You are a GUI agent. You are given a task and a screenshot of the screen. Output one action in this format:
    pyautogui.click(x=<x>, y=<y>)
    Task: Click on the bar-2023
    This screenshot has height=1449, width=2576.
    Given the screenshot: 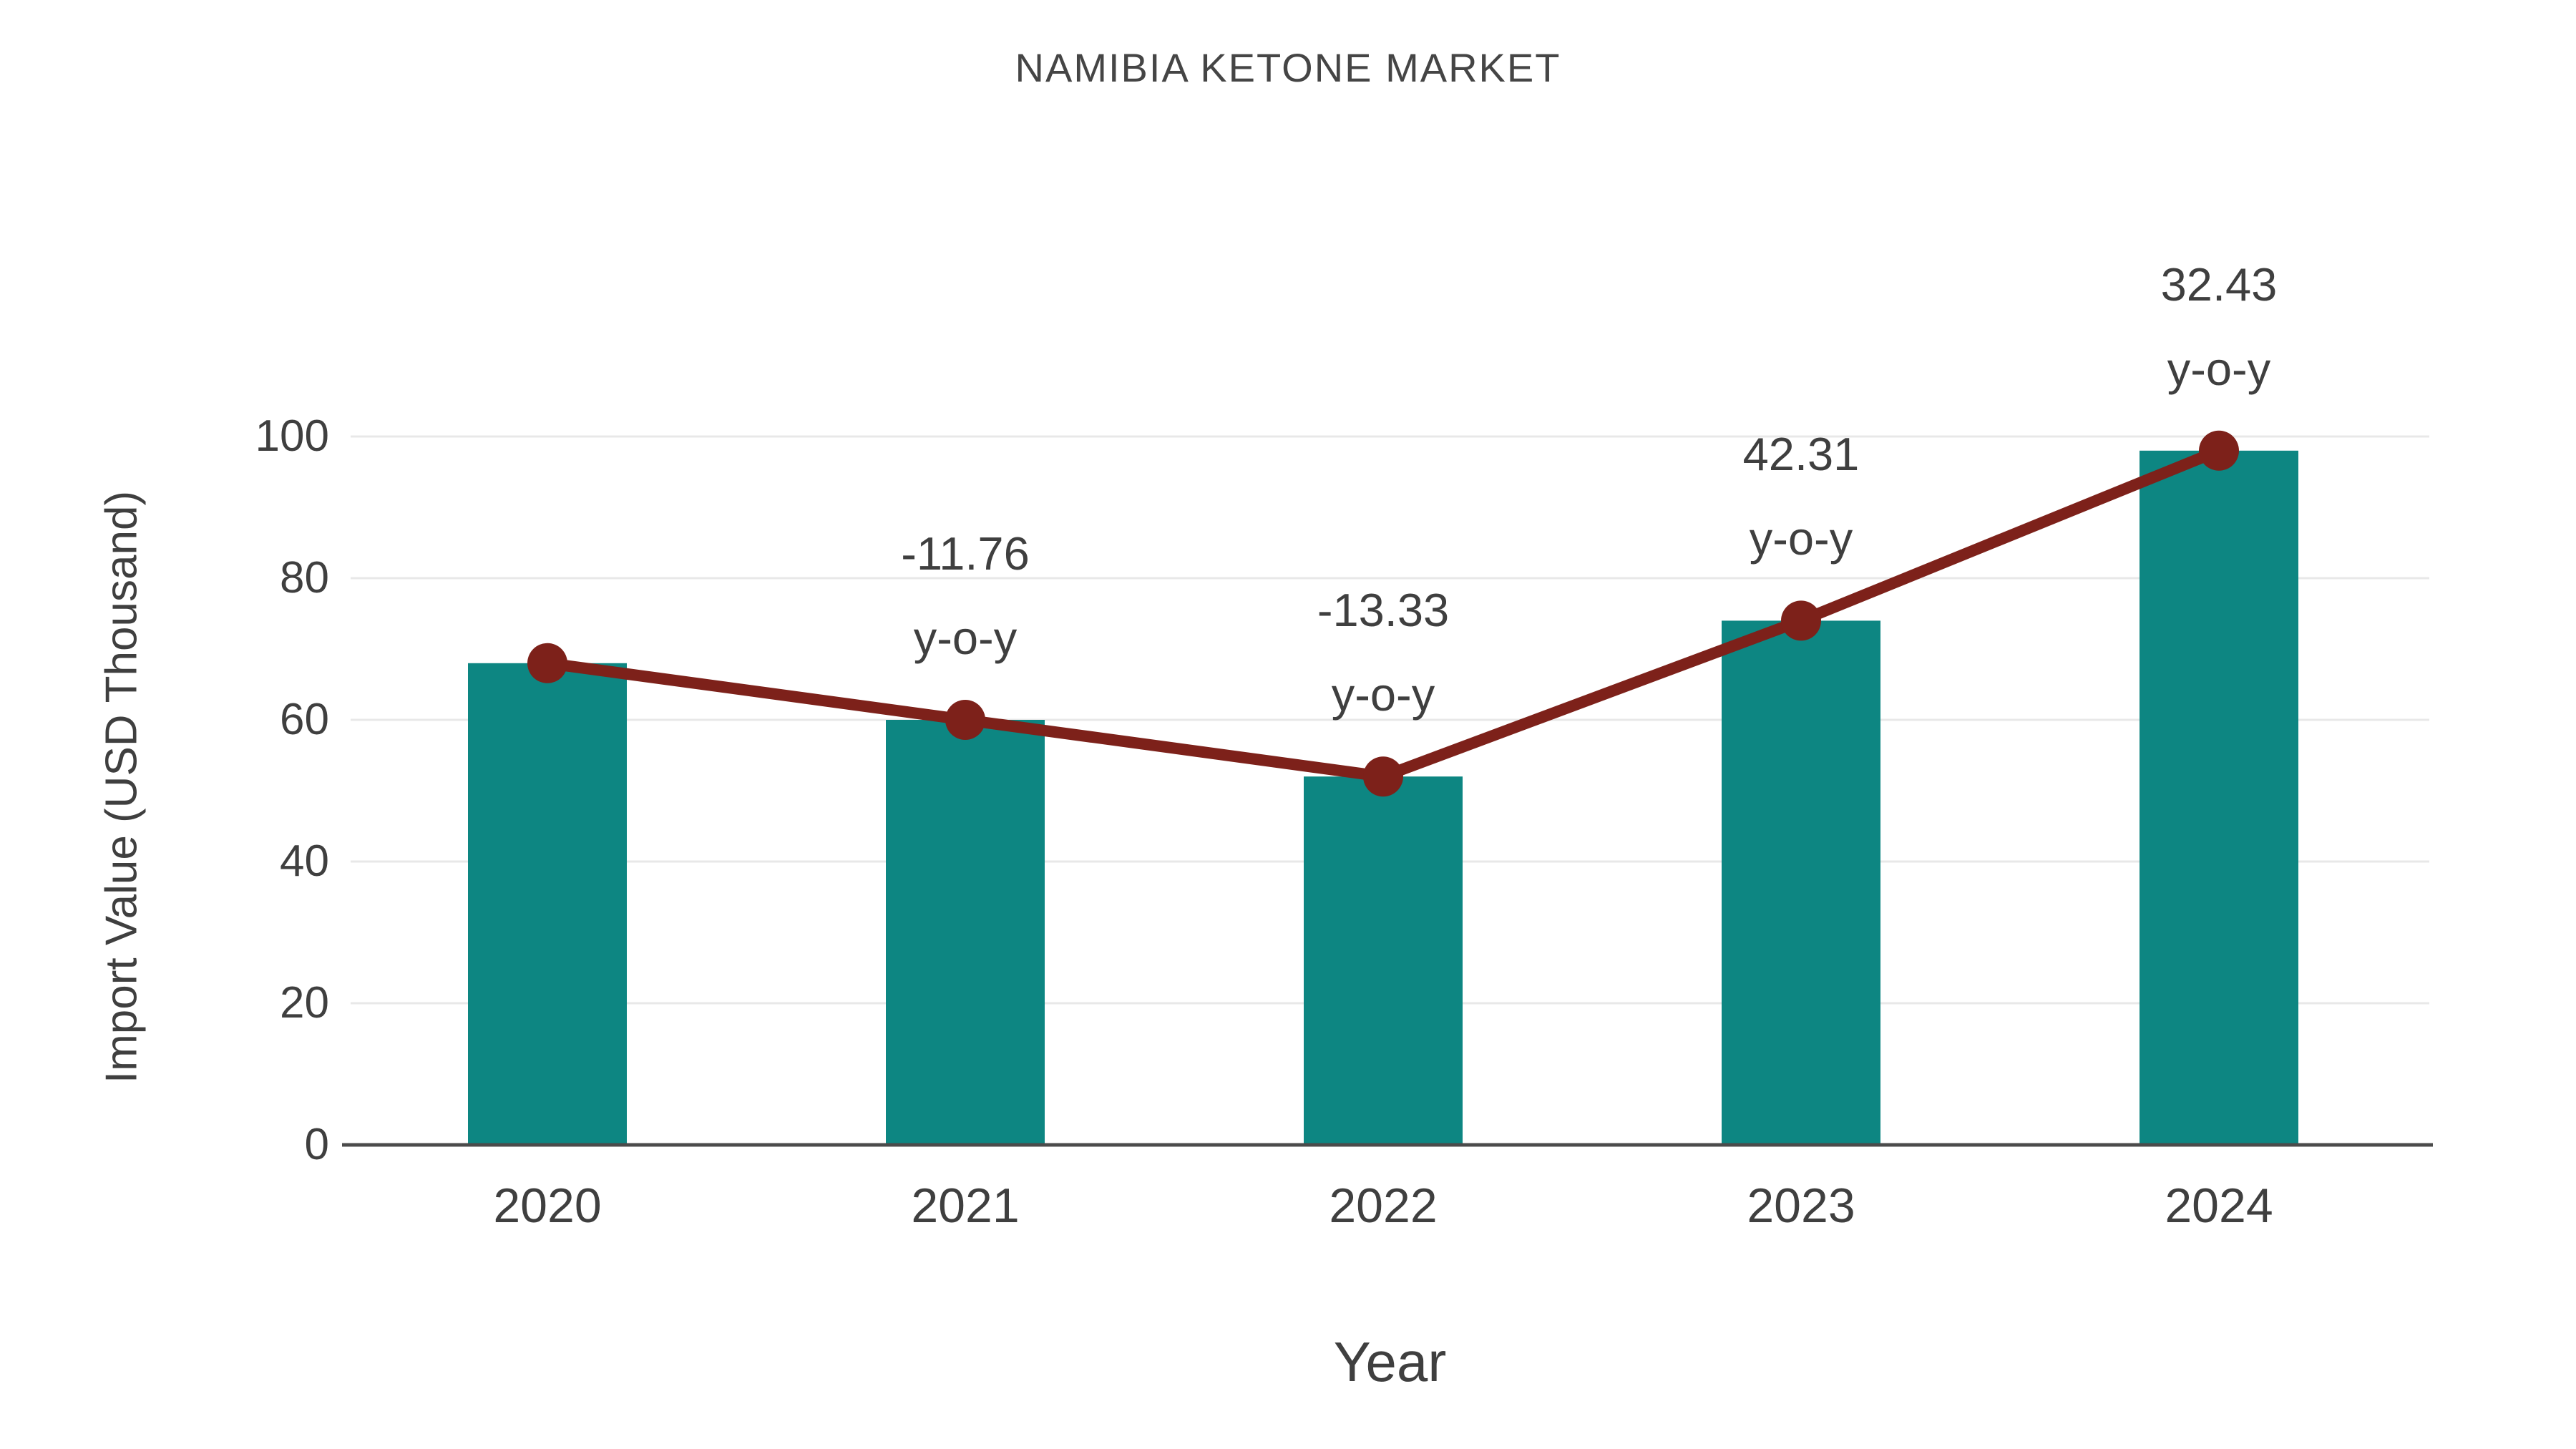 What is the action you would take?
    pyautogui.click(x=1801, y=882)
    